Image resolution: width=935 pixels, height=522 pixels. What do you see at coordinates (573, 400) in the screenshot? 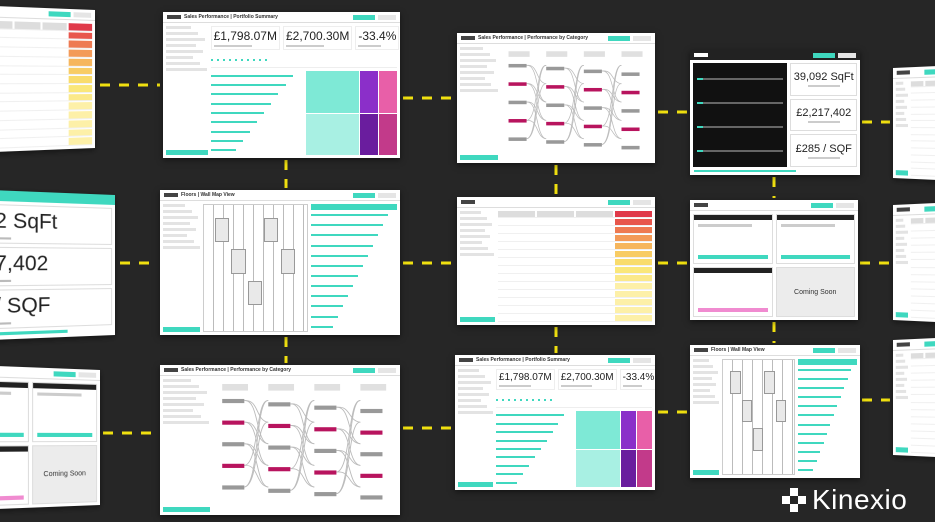
I see `timeline` at bounding box center [573, 400].